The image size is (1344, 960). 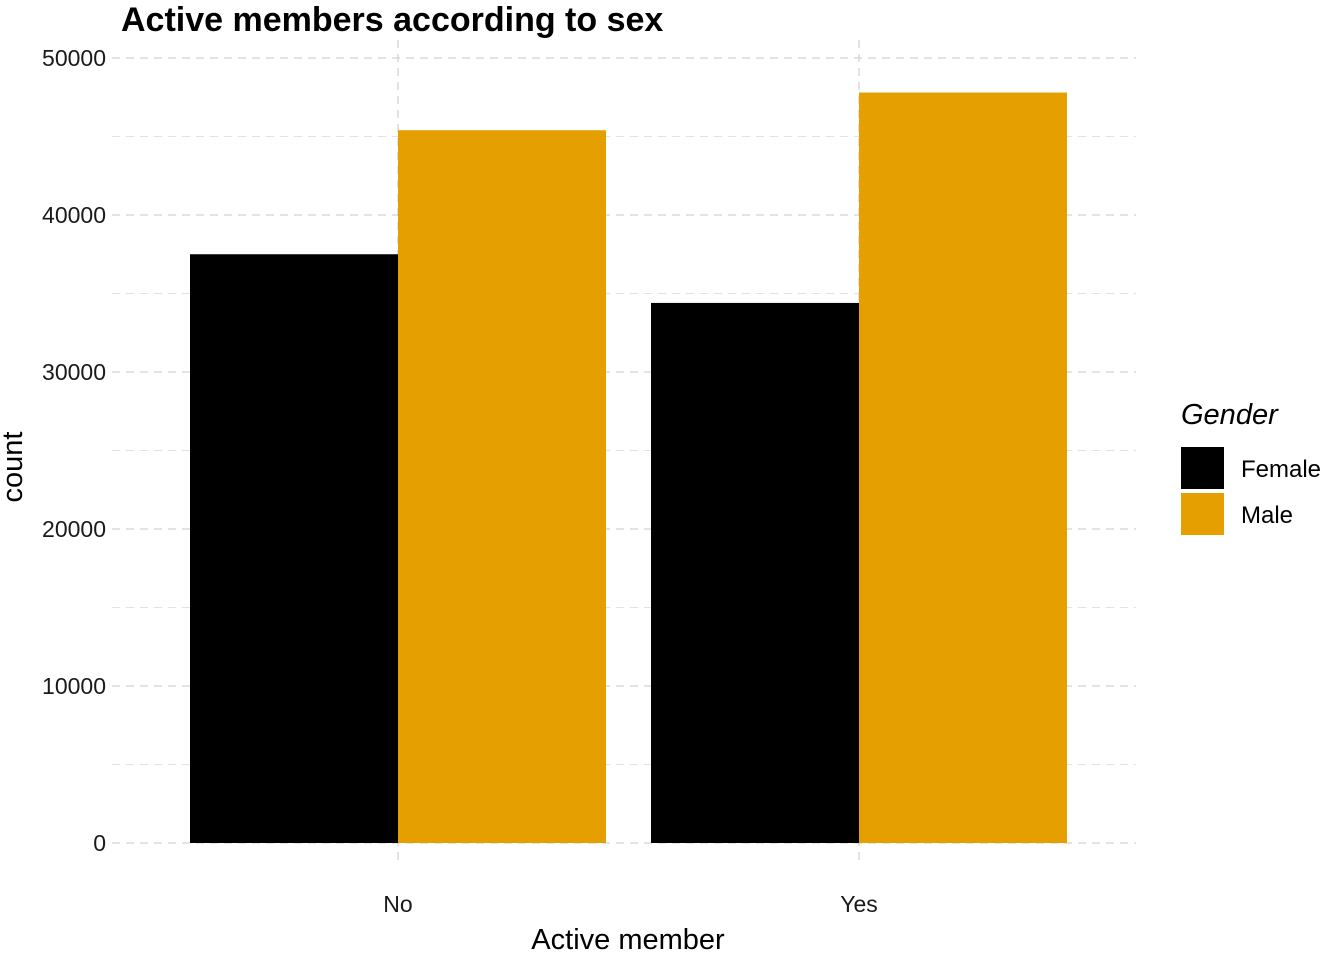 What do you see at coordinates (630, 904) in the screenshot?
I see `x-axis-ticks: No Yes` at bounding box center [630, 904].